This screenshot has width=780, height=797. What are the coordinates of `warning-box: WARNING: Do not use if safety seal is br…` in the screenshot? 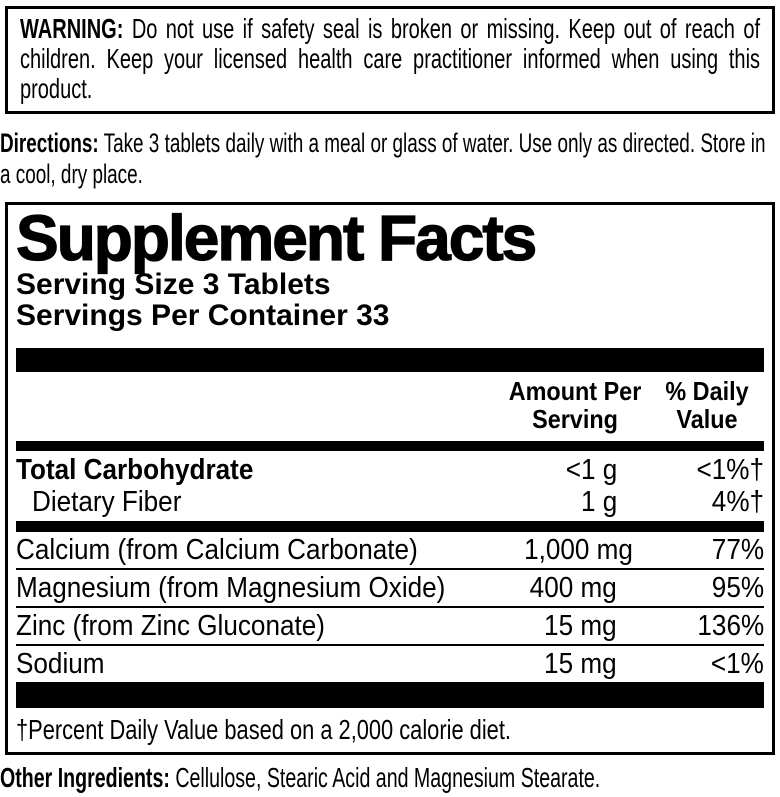 It's located at (390, 60).